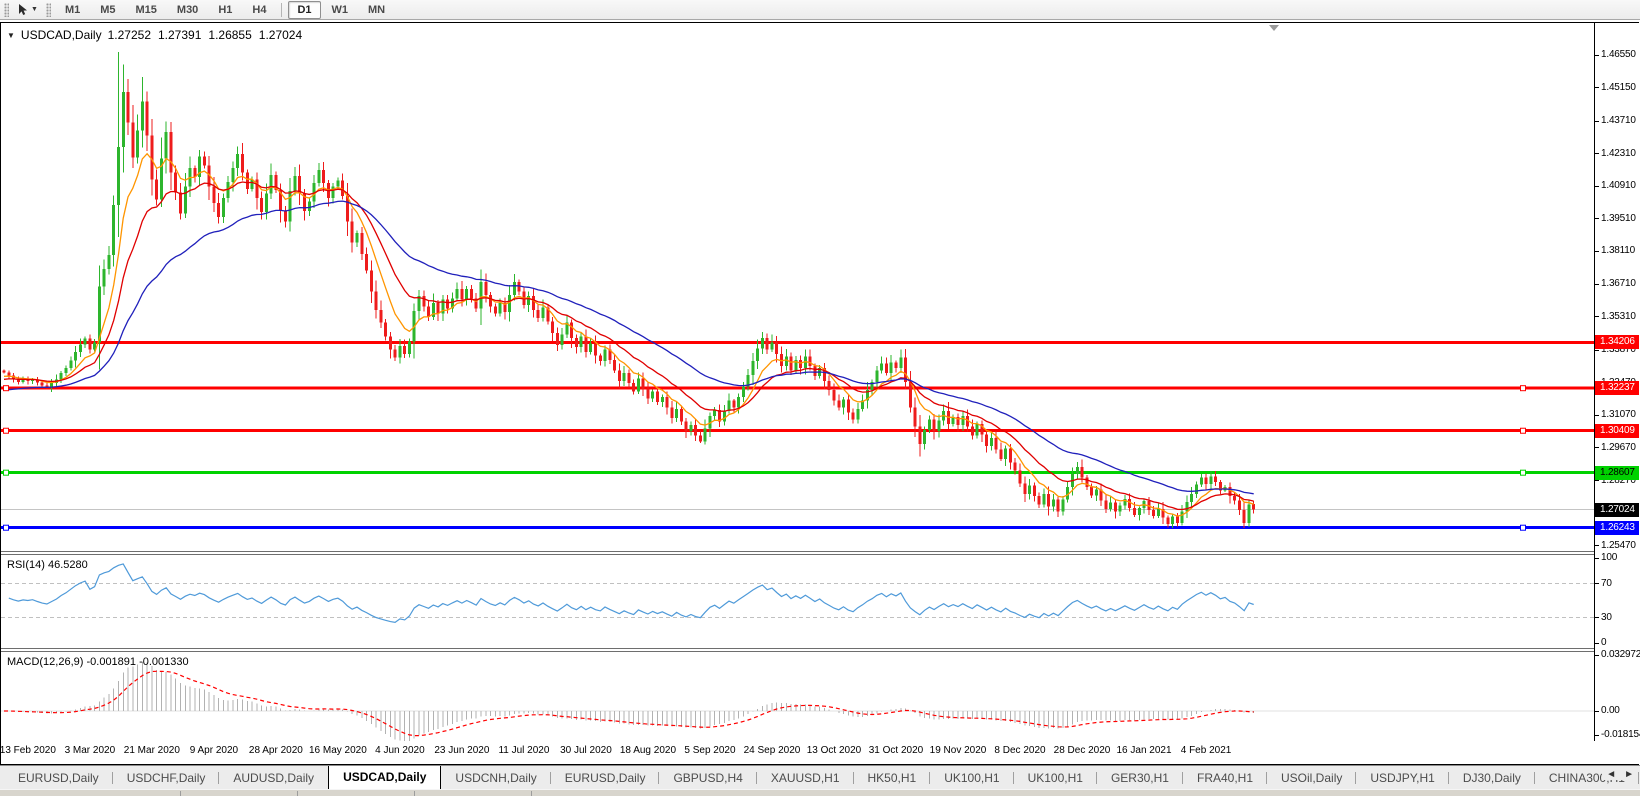  I want to click on current-price-badge: 1.27024, so click(1617, 509).